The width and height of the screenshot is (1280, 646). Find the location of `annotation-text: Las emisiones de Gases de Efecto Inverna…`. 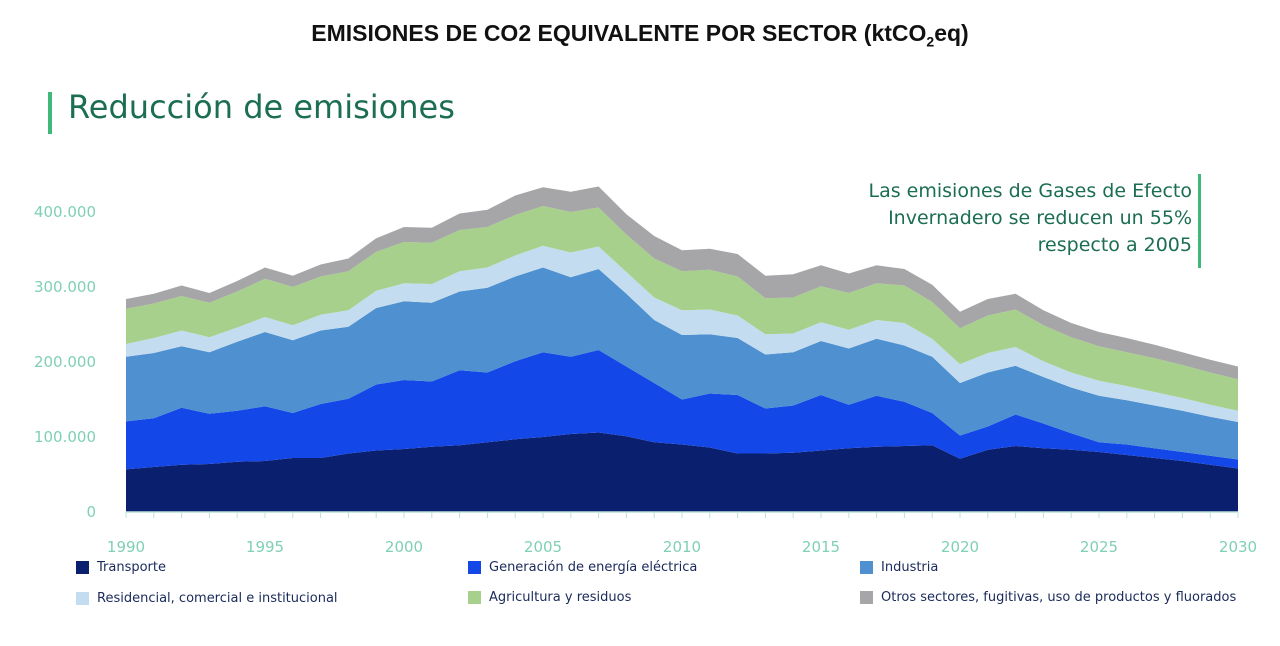

annotation-text: Las emisiones de Gases de Efecto Inverna… is located at coordinates (982, 218).